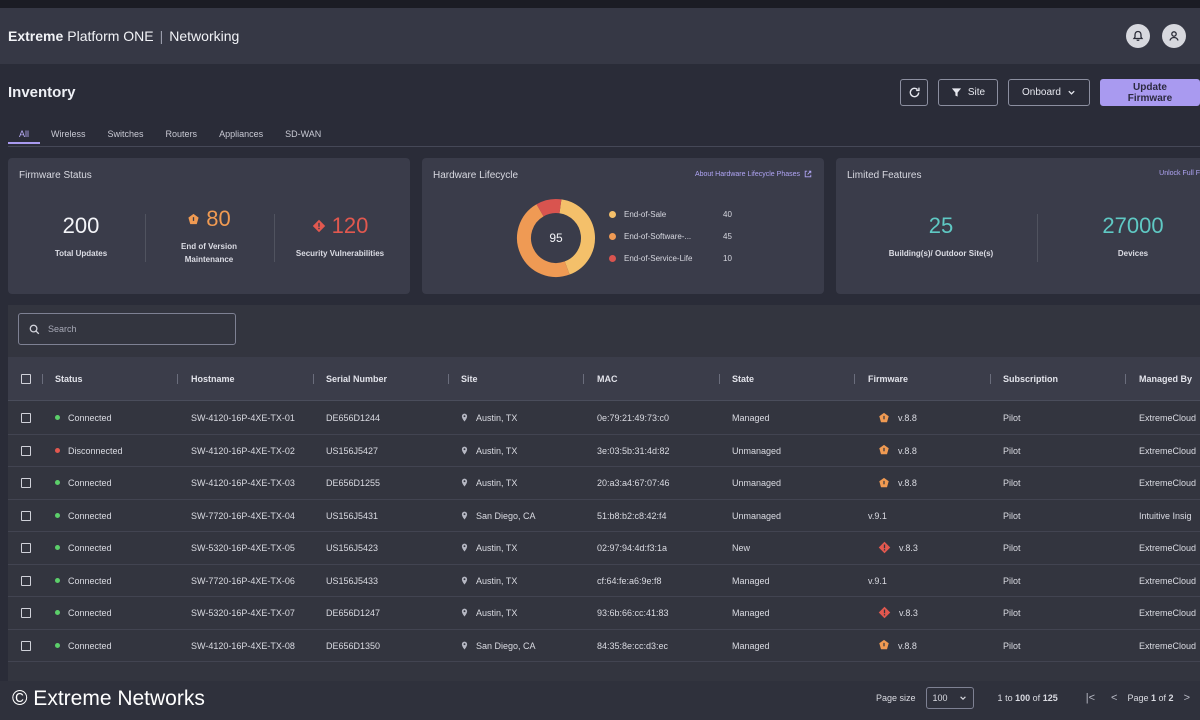  I want to click on divider, so click(1037, 238).